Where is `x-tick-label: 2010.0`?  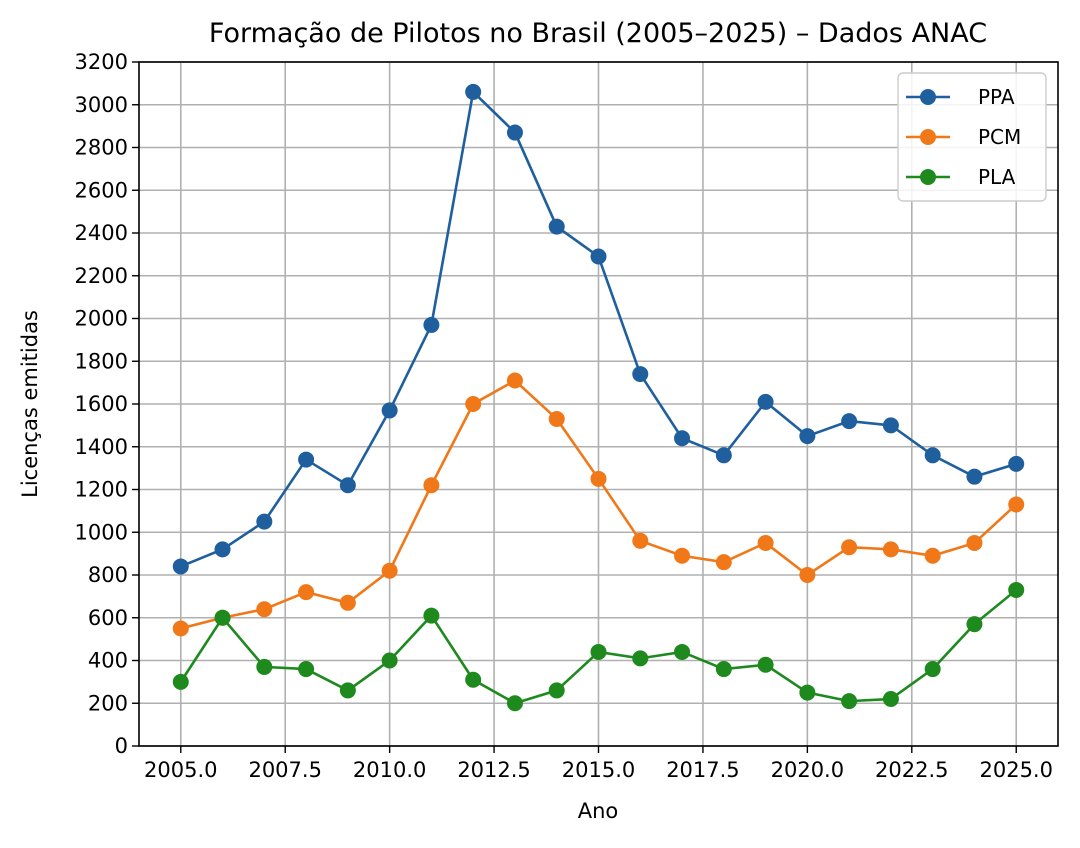
x-tick-label: 2010.0 is located at coordinates (389, 770).